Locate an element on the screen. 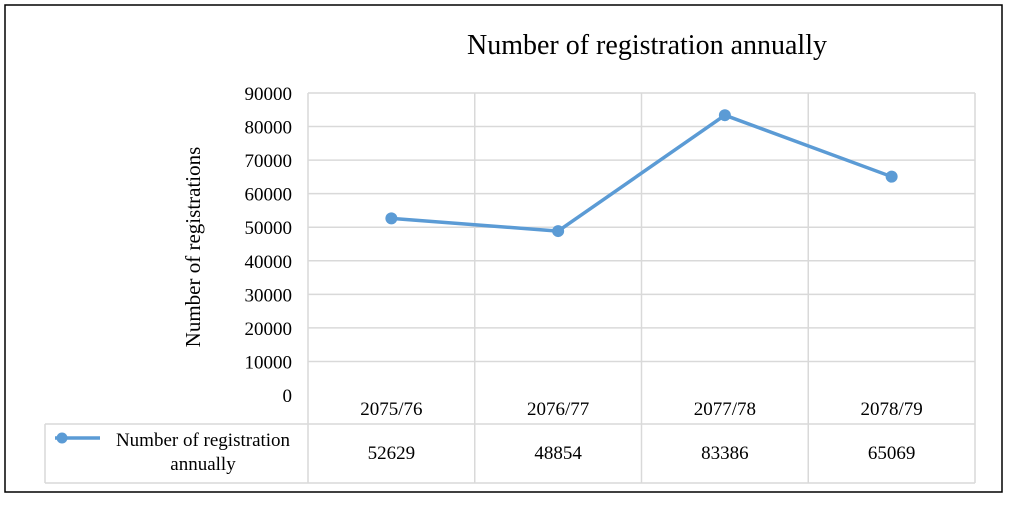 This screenshot has width=1009, height=506. x-tick-label: 2077/78 is located at coordinates (725, 409).